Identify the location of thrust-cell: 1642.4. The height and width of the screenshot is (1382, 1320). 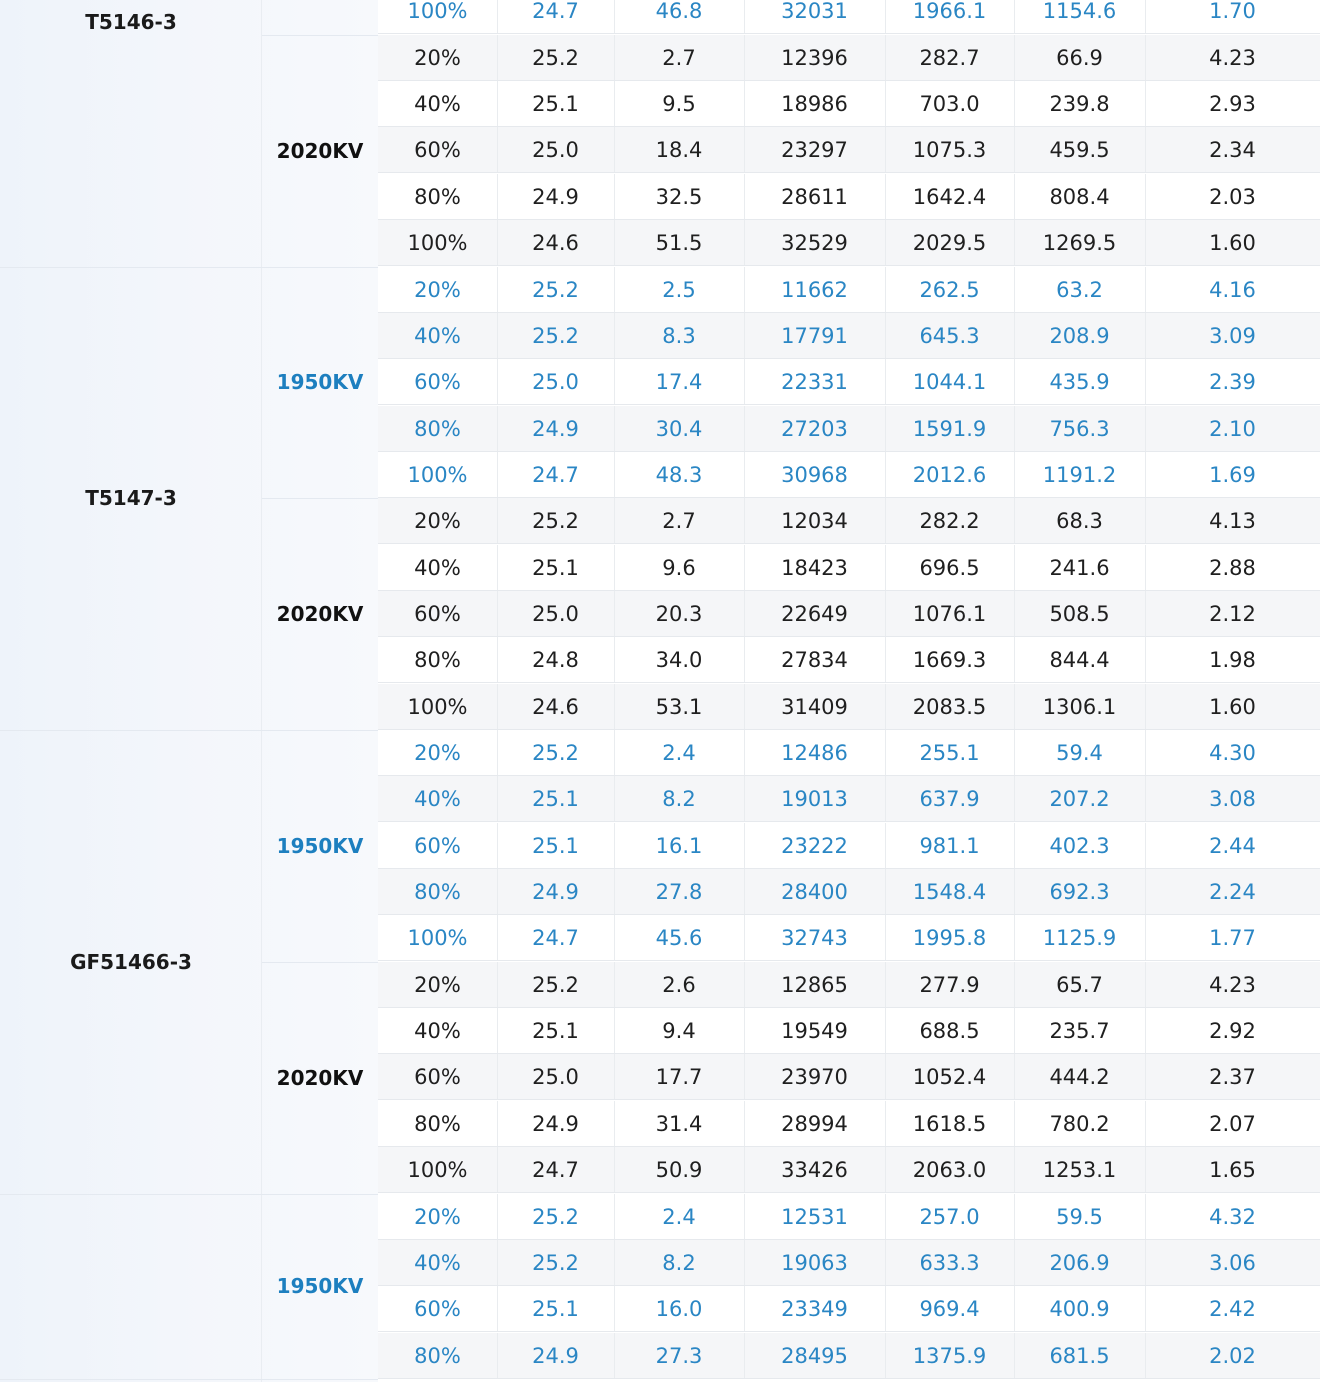
(949, 196).